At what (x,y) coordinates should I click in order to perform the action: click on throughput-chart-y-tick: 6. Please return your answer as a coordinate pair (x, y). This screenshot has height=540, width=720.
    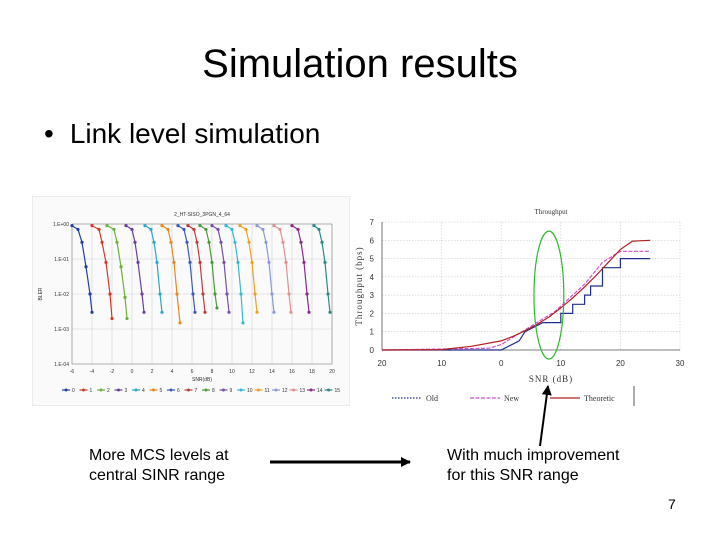
    Looking at the image, I should click on (372, 240).